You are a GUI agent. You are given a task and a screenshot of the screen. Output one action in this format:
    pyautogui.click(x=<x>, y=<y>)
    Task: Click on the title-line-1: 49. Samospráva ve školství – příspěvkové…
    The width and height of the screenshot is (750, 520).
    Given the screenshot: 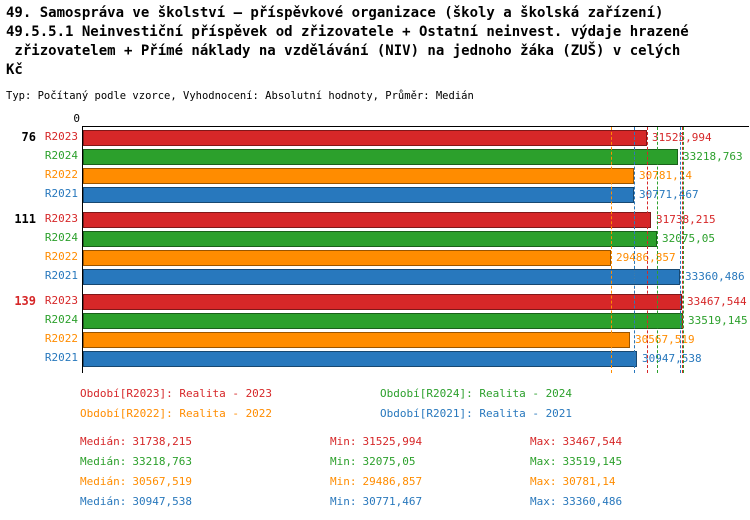 What is the action you would take?
    pyautogui.click(x=335, y=13)
    